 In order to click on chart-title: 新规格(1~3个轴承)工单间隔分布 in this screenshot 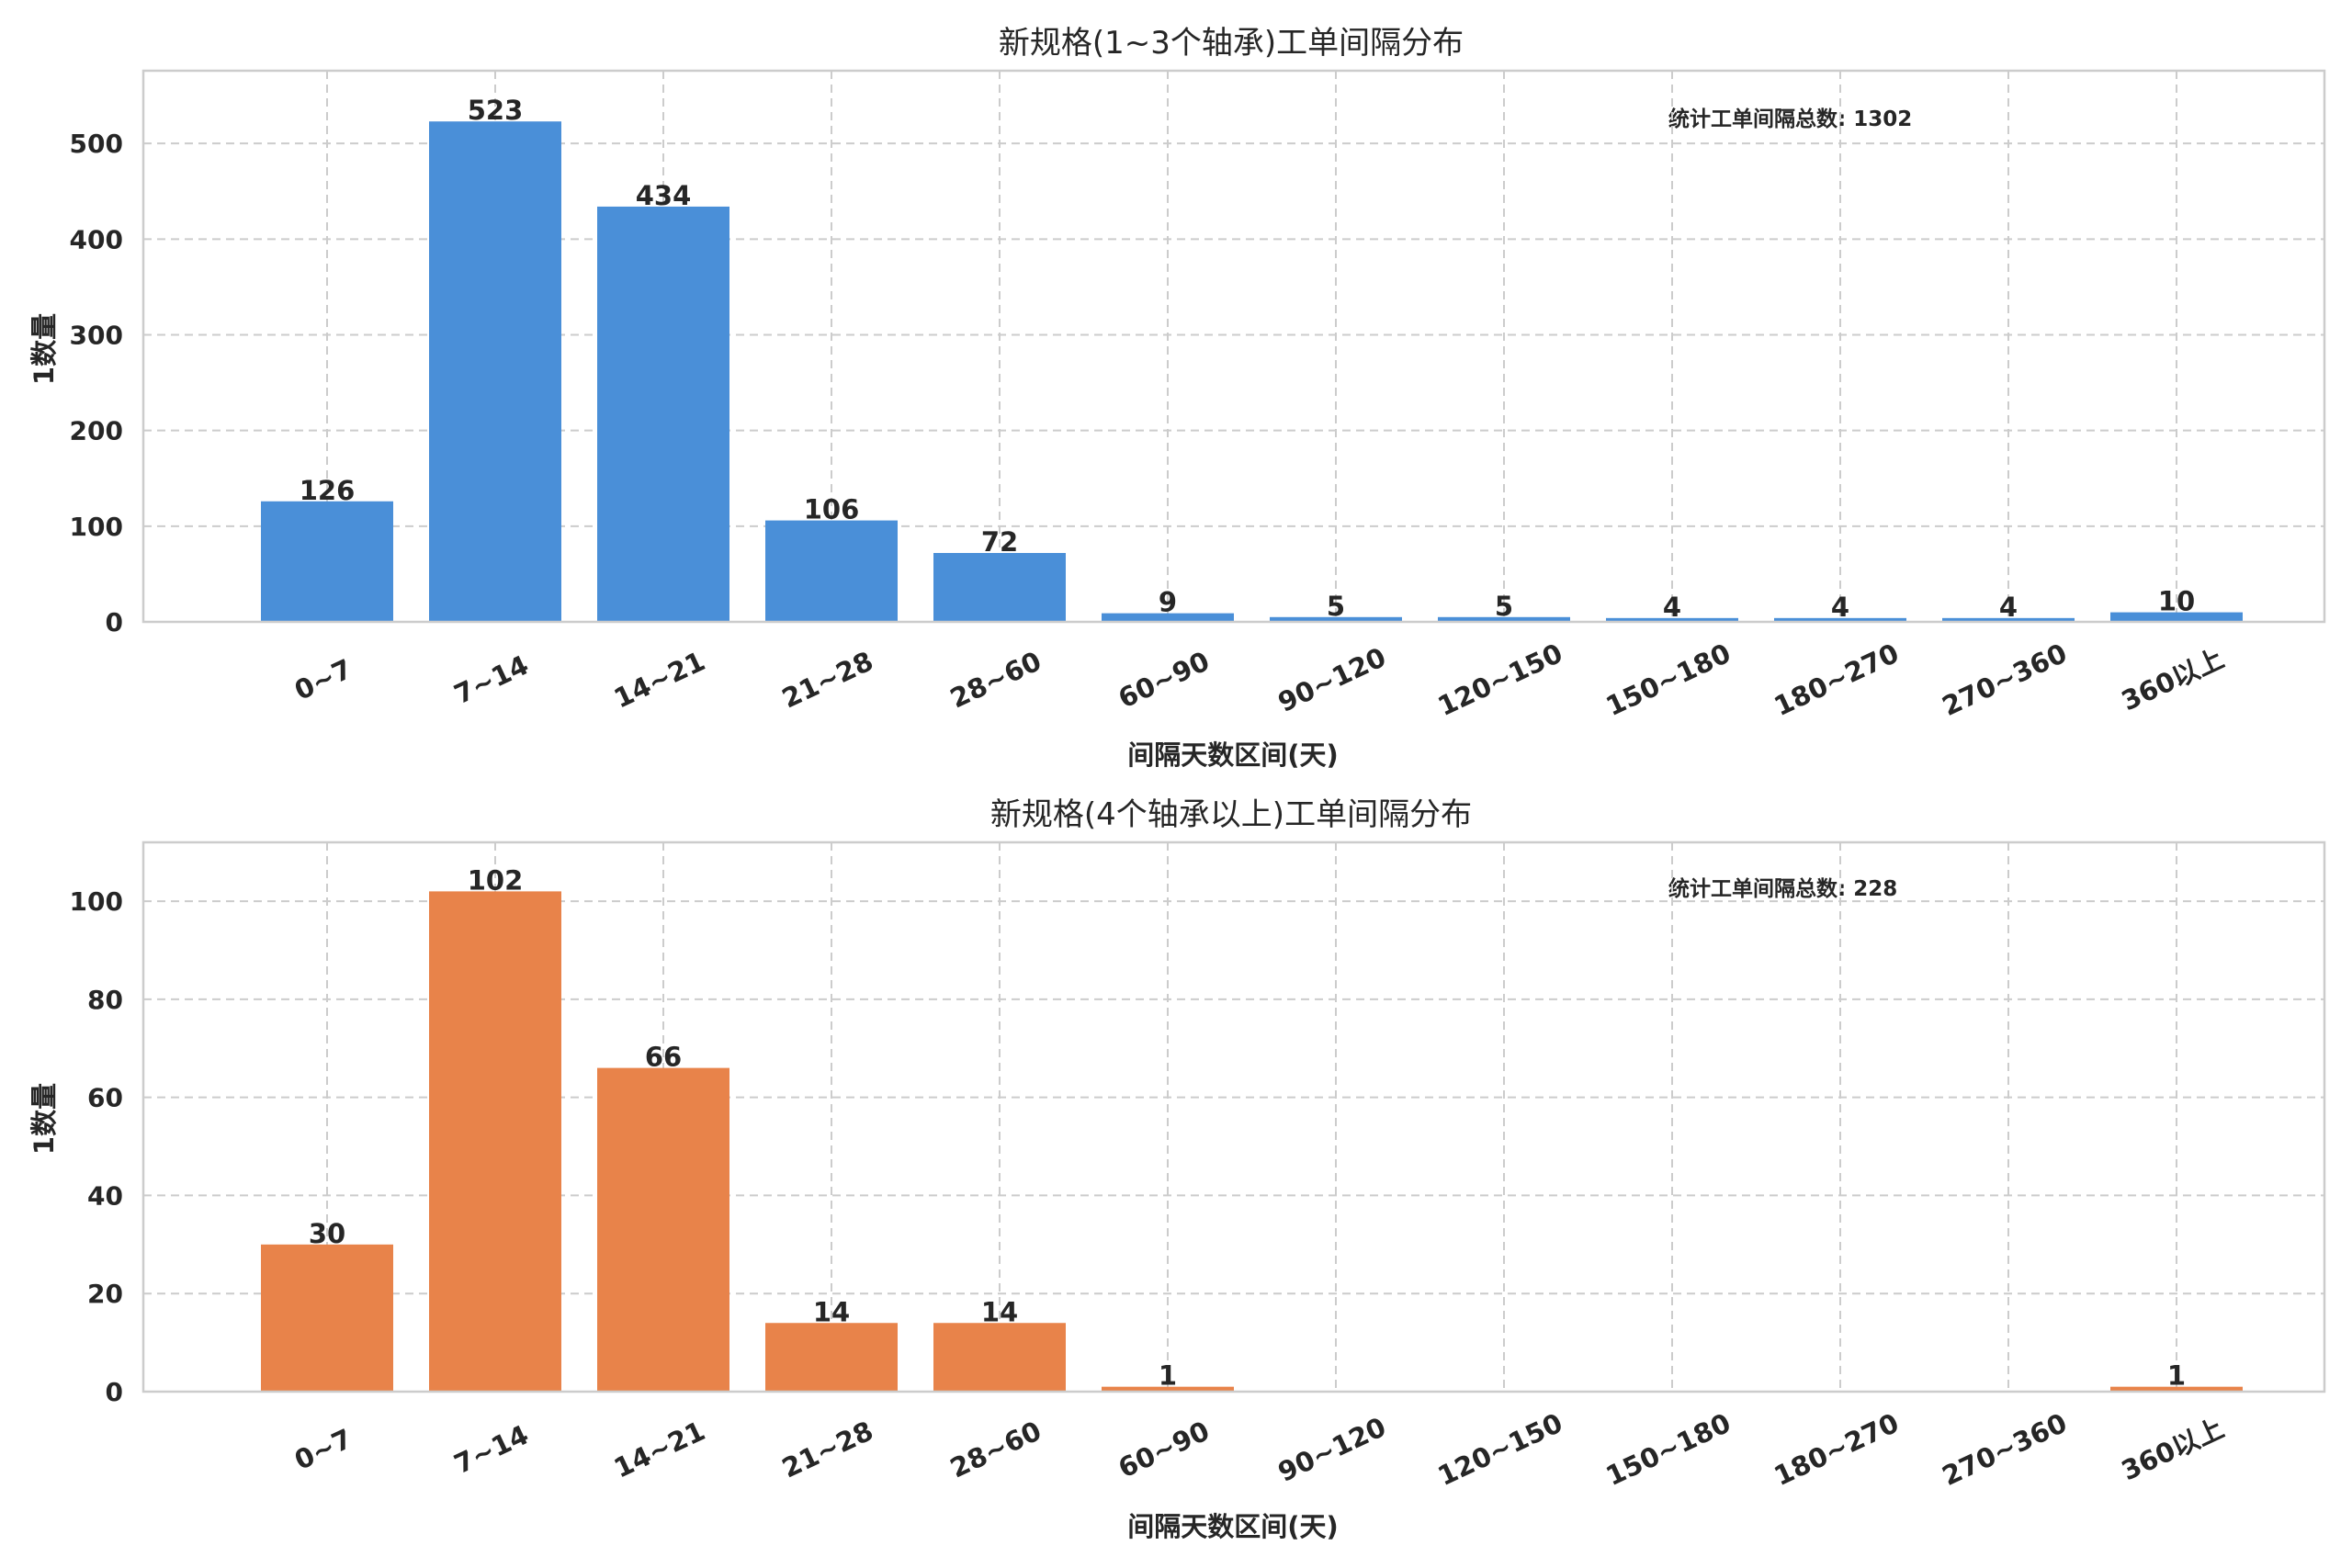, I will do `click(1231, 43)`.